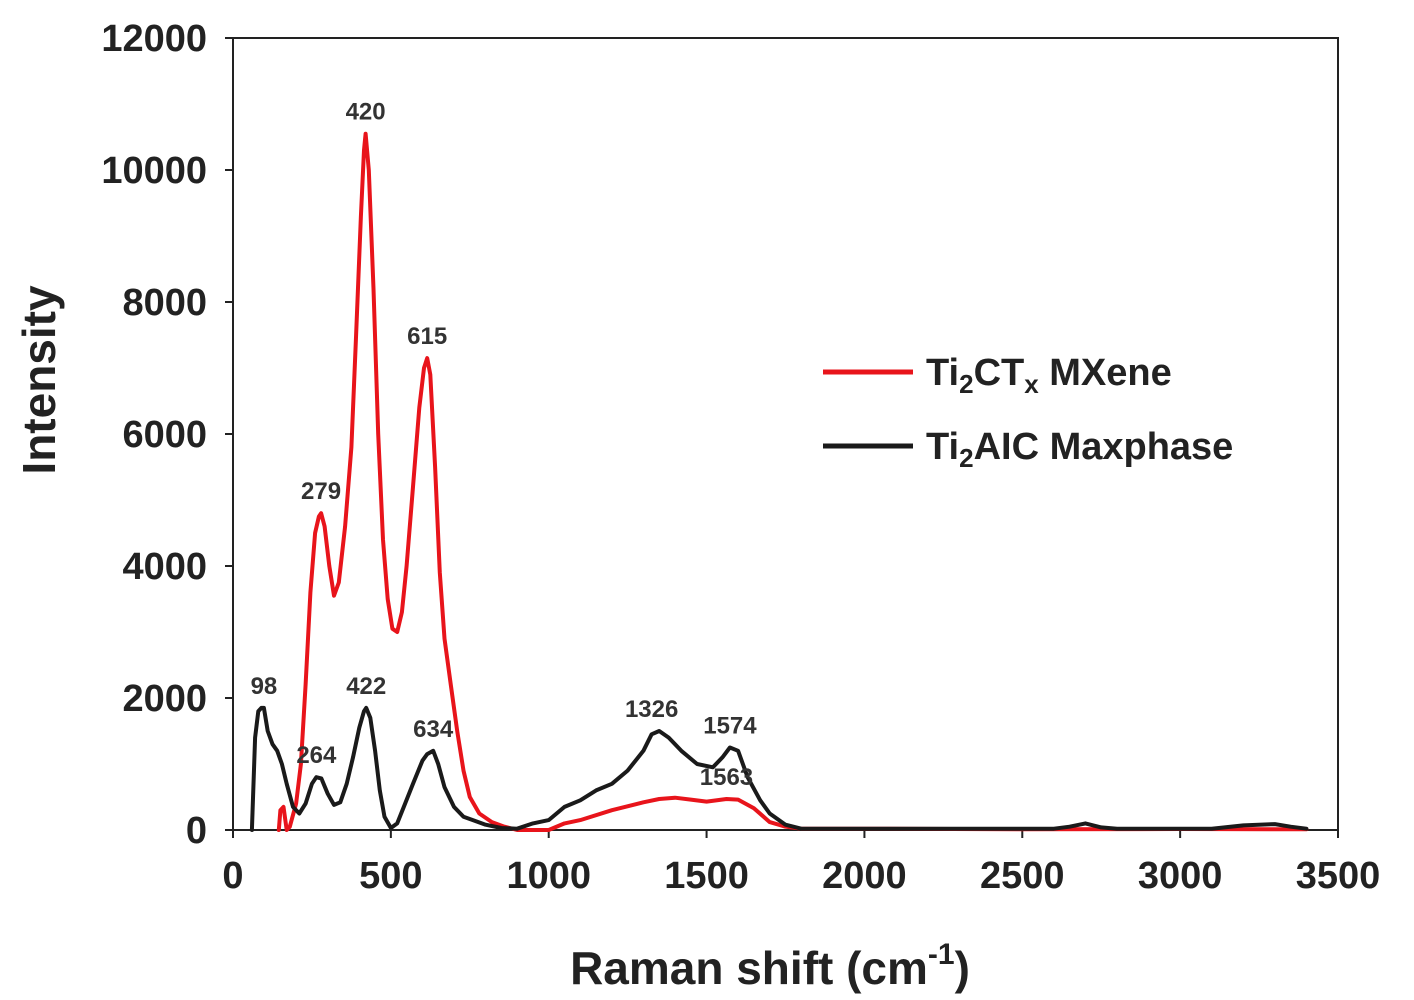 Image resolution: width=1414 pixels, height=1000 pixels. Describe the element at coordinates (1105, 373) in the screenshot. I see `legend-text-part: MXene` at that location.